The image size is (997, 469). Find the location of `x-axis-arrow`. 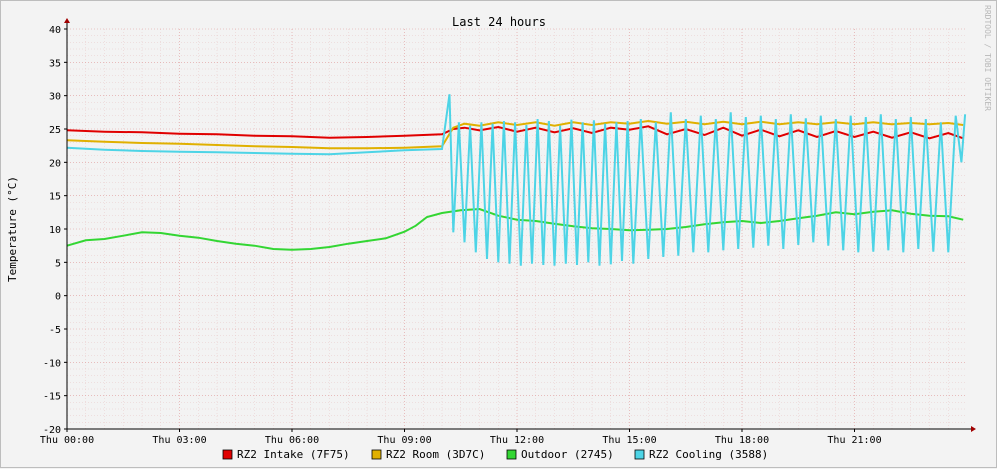

x-axis-arrow is located at coordinates (973, 429).